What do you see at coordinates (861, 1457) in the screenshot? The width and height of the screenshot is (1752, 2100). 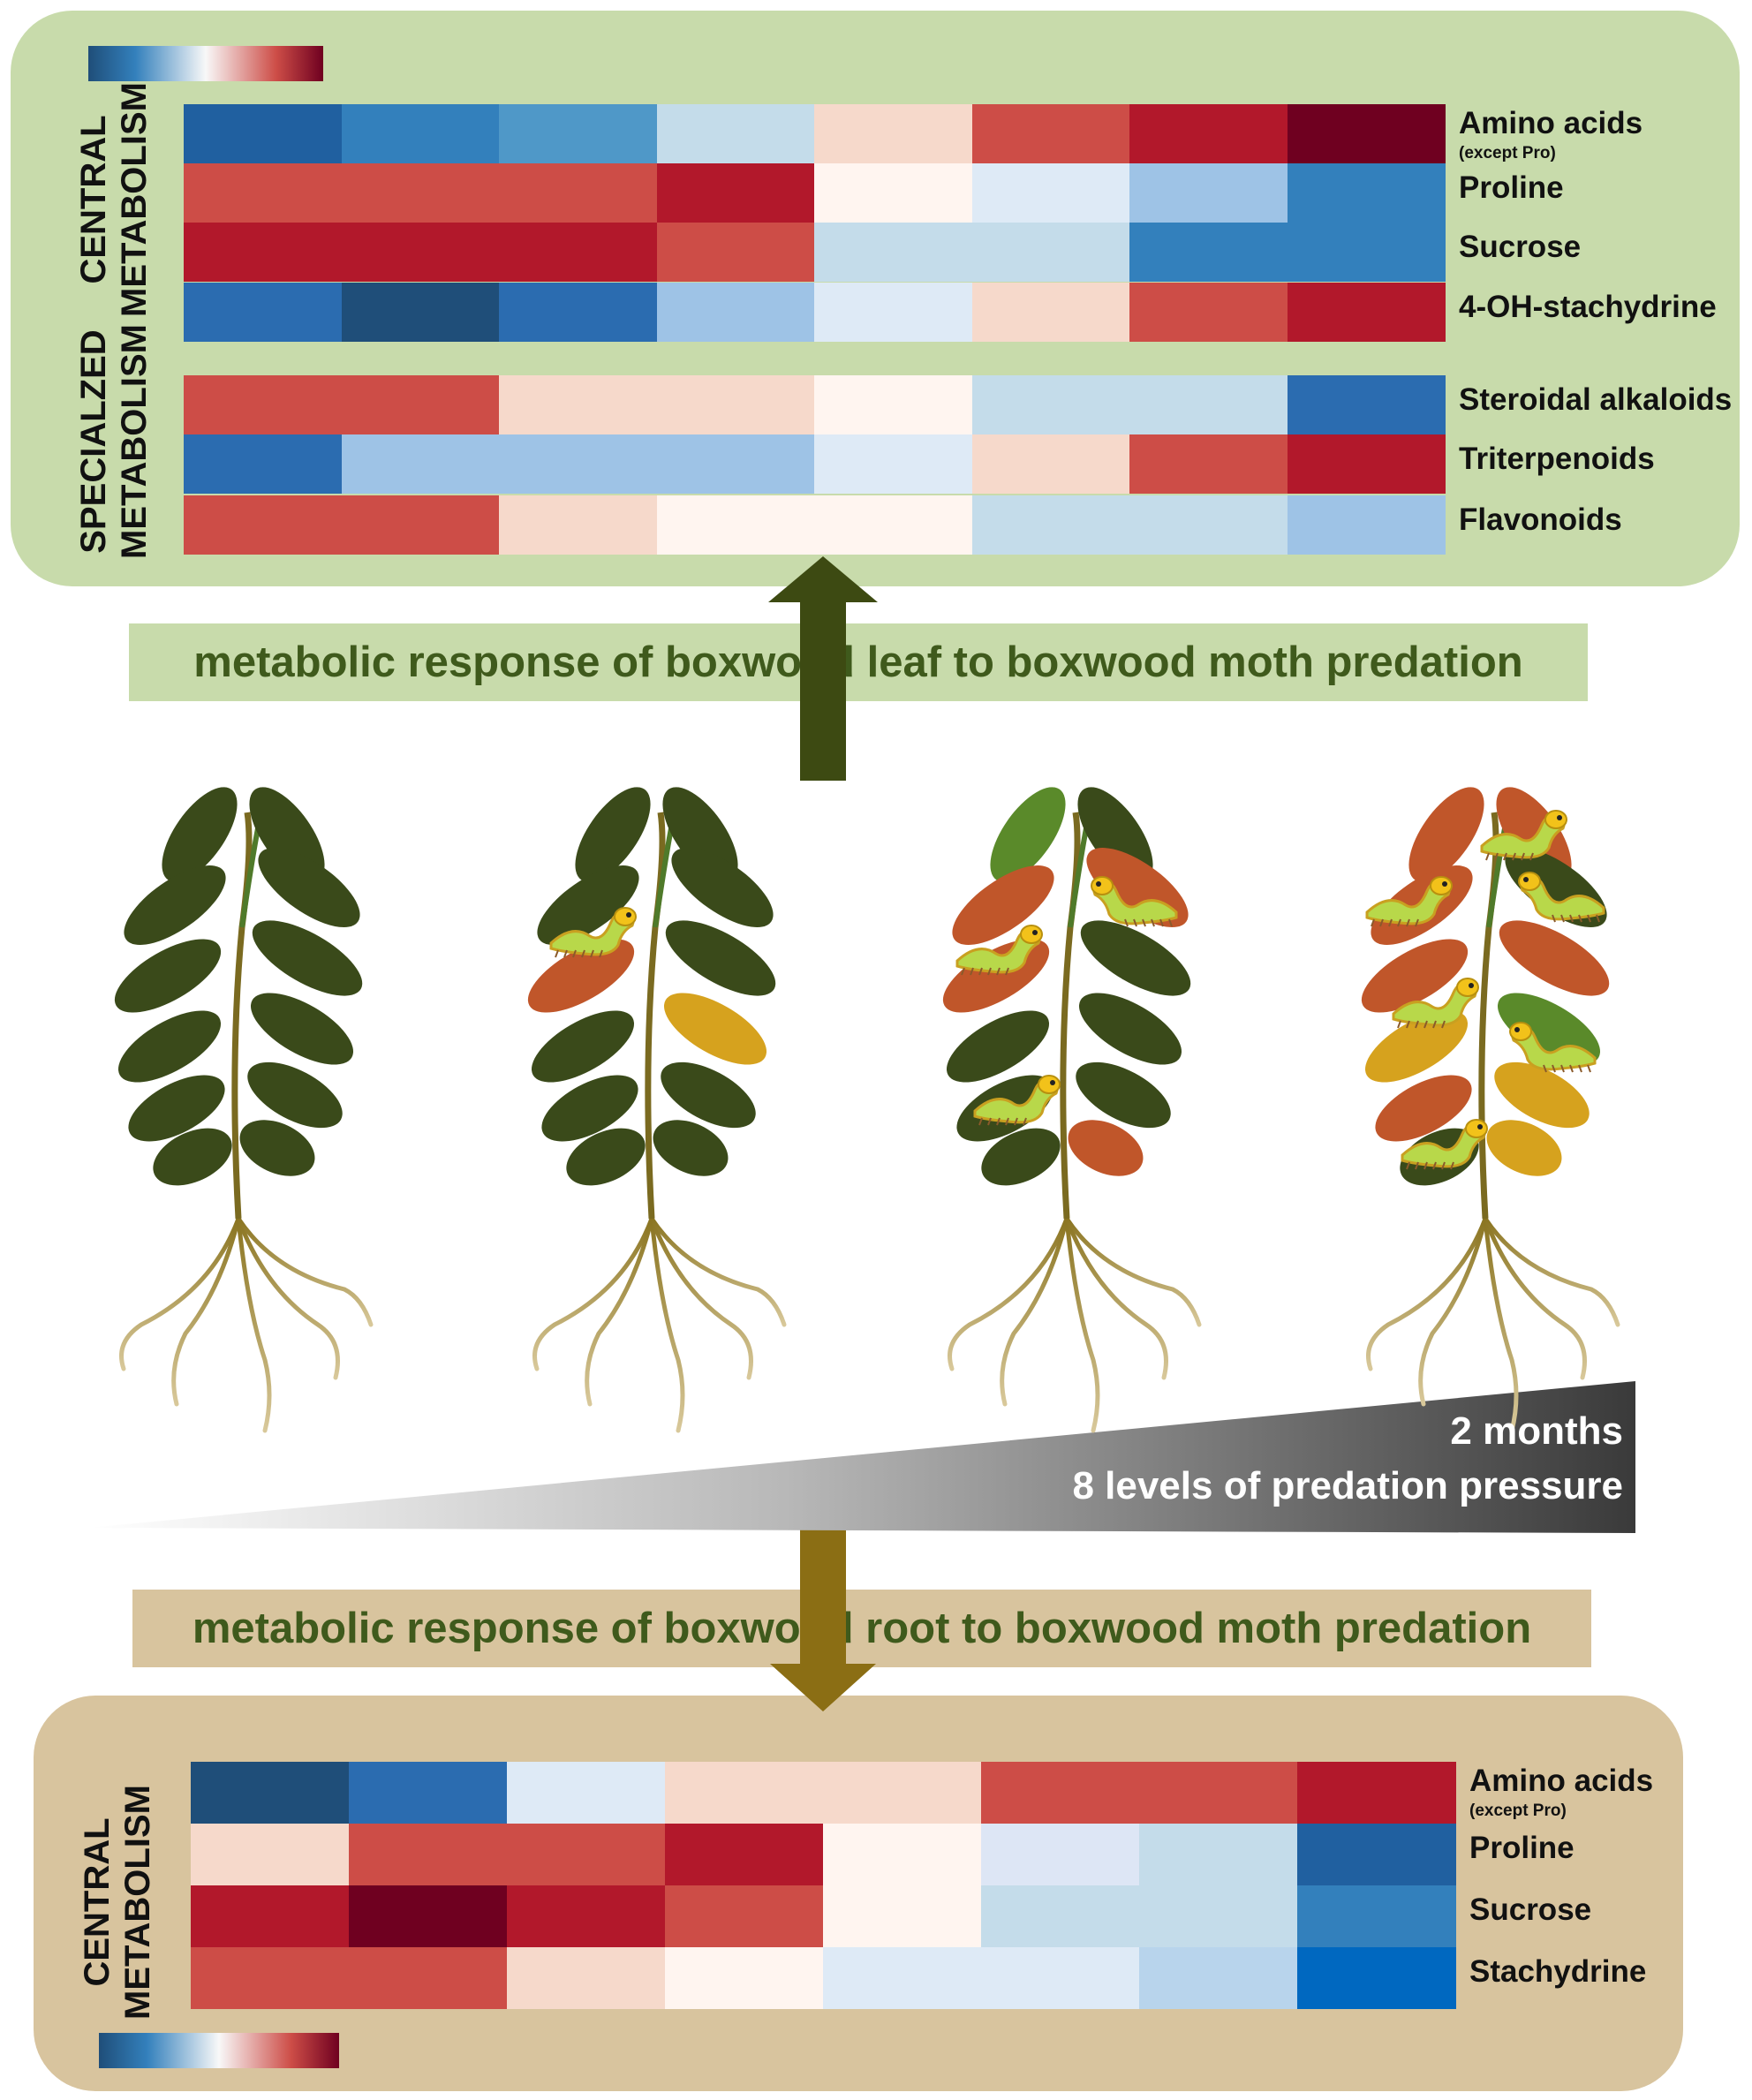 I see `predation-gradient-wedge` at bounding box center [861, 1457].